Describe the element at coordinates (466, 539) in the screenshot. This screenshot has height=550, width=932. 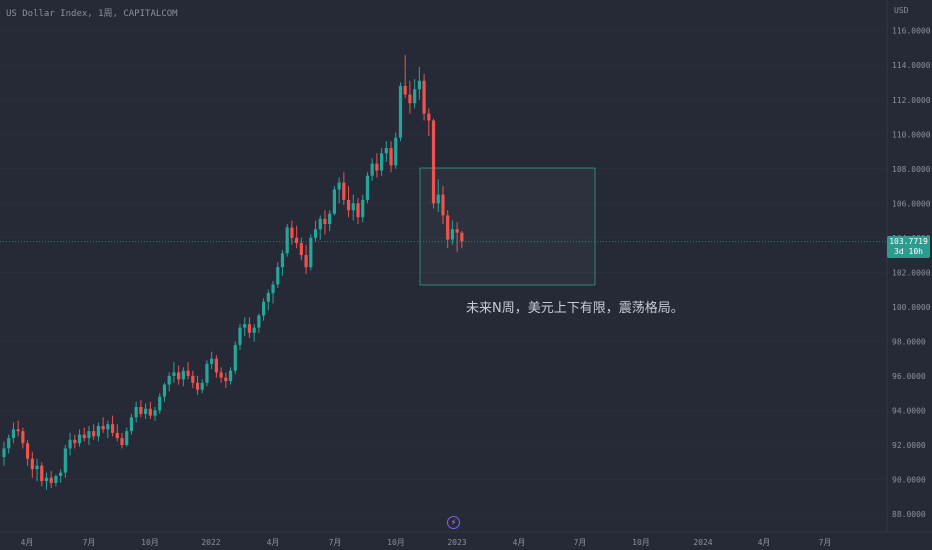
I see `time-axis: 4月 7月 10月 2022 4月 7月 10月 2023 4月 7月 10月 2024 4月 7月` at that location.